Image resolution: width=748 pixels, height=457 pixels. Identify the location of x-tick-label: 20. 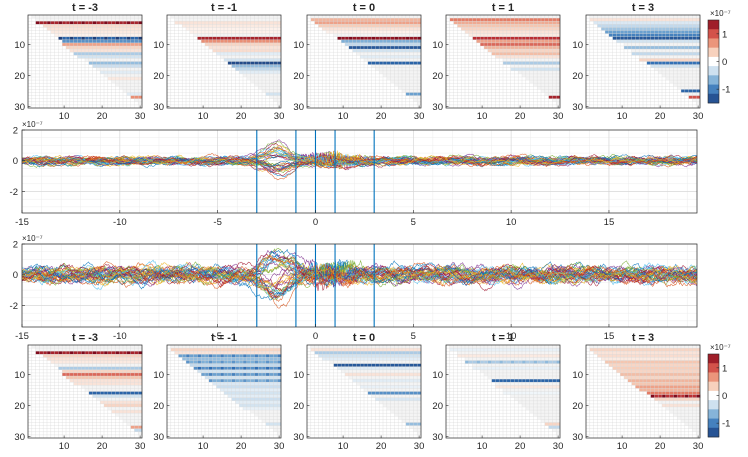
(520, 446).